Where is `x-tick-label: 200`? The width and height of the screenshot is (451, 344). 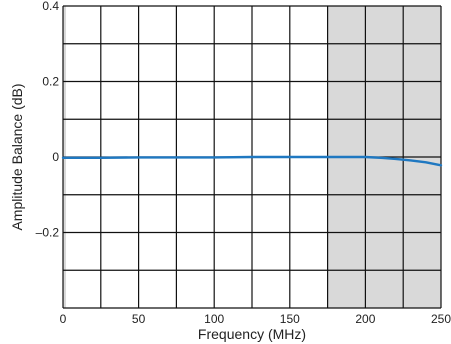
x-tick-label: 200 is located at coordinates (365, 319).